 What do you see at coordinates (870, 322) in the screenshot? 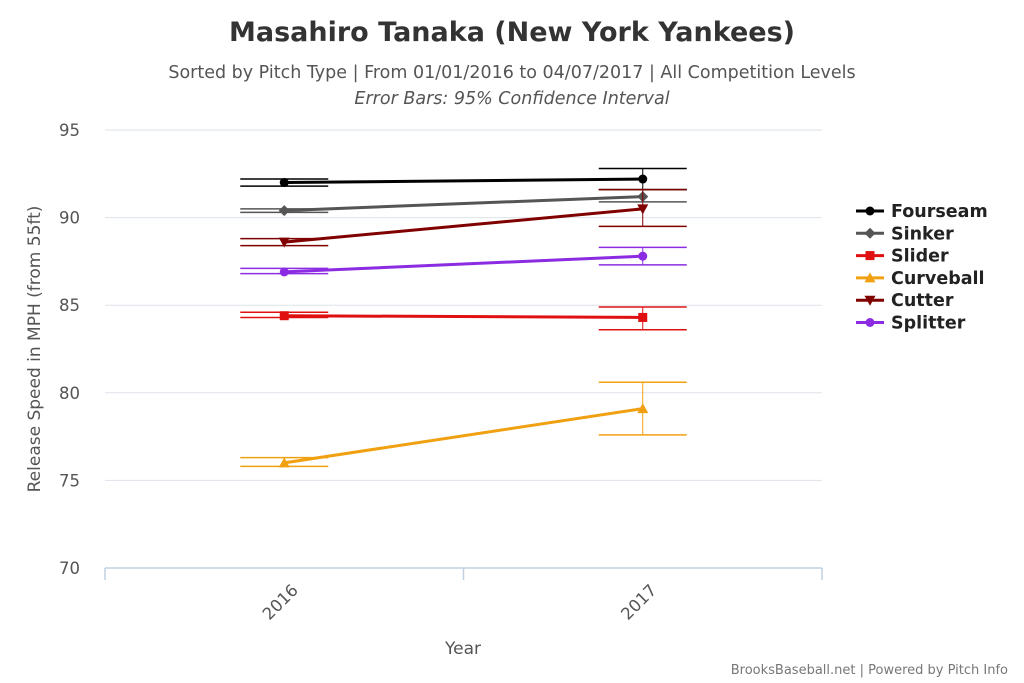
I see `legend-marker-splitter` at bounding box center [870, 322].